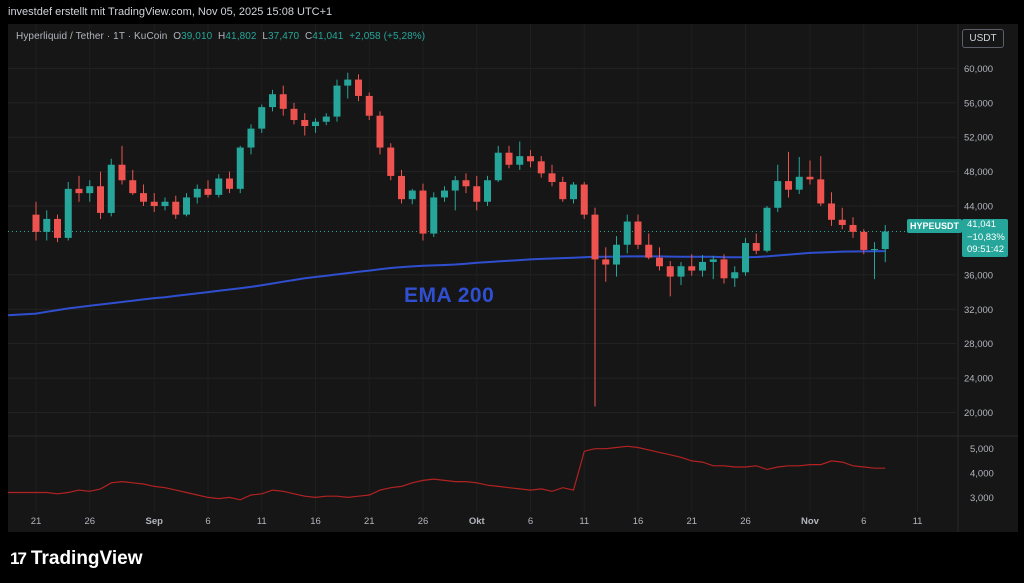 This screenshot has width=1024, height=583. Describe the element at coordinates (982, 224) in the screenshot. I see `last-price: 41,041` at that location.